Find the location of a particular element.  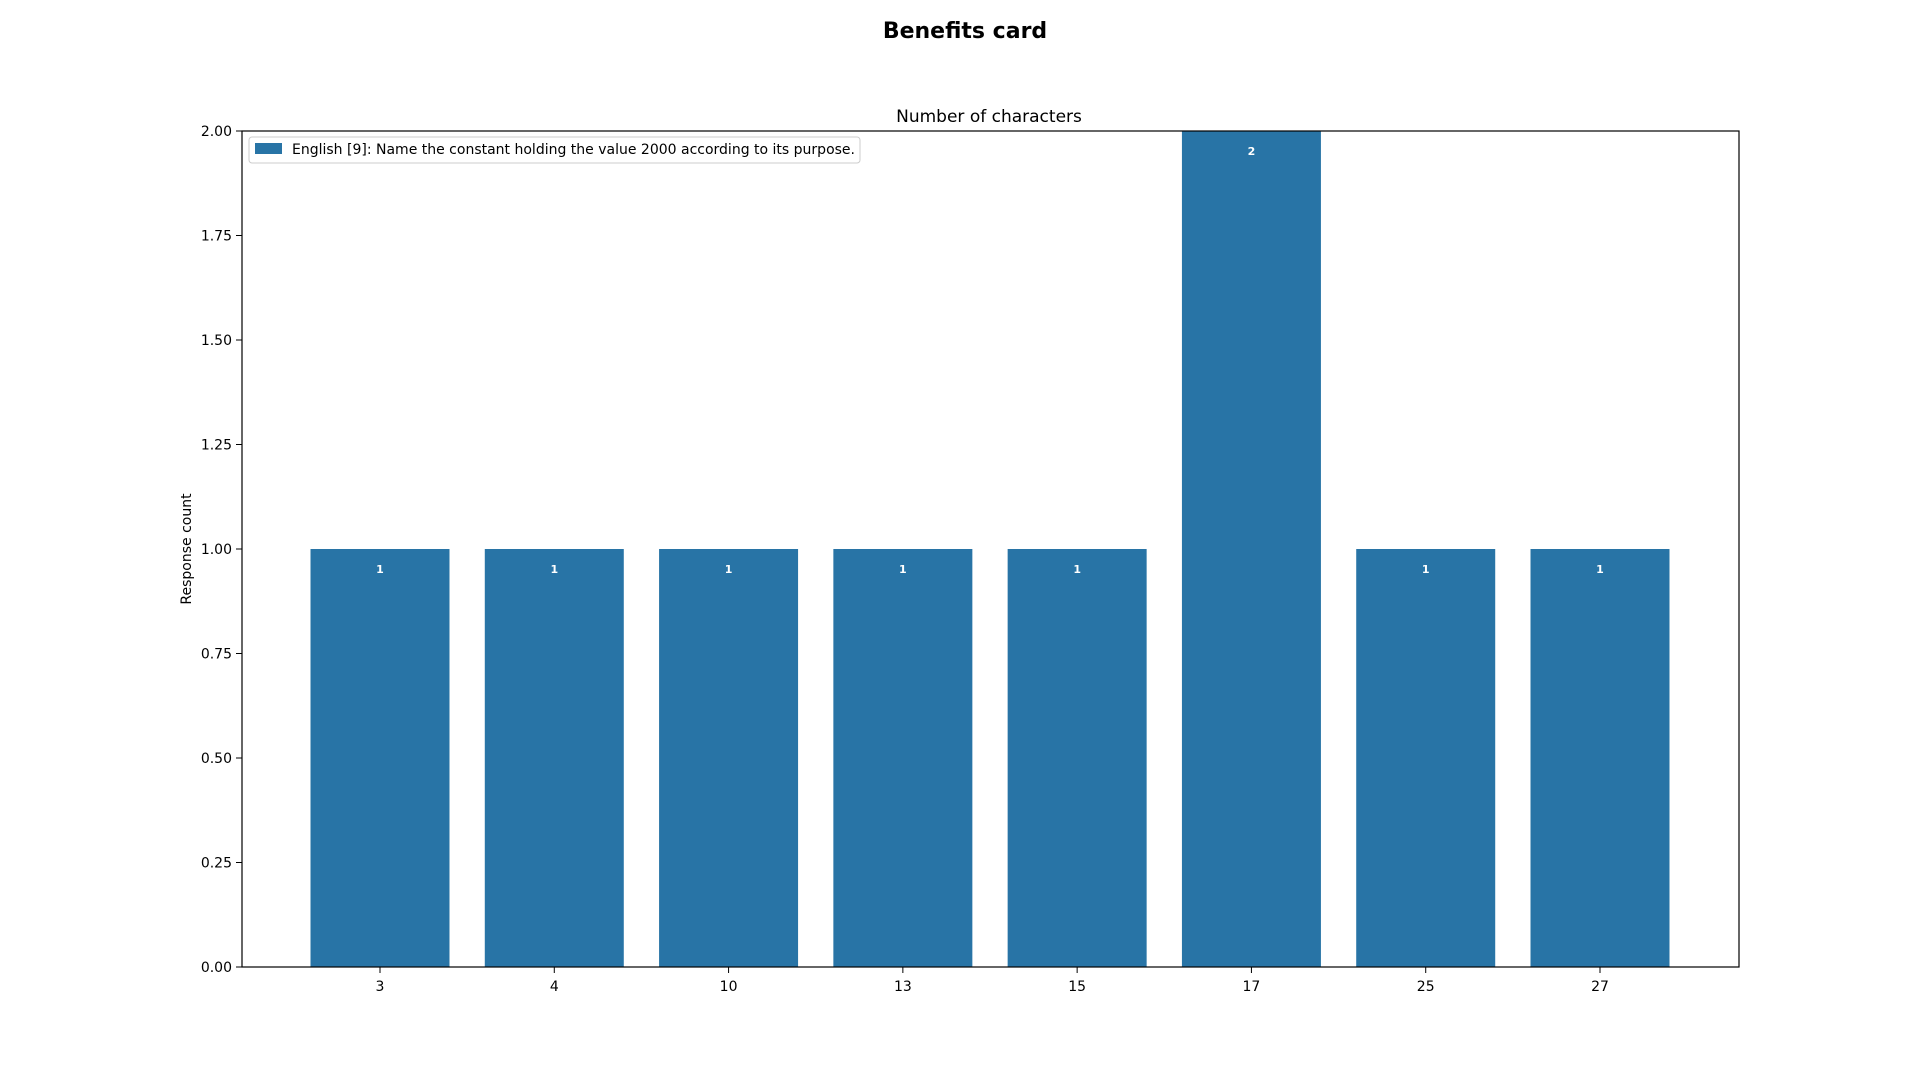

data-label-10: 1 is located at coordinates (729, 569).